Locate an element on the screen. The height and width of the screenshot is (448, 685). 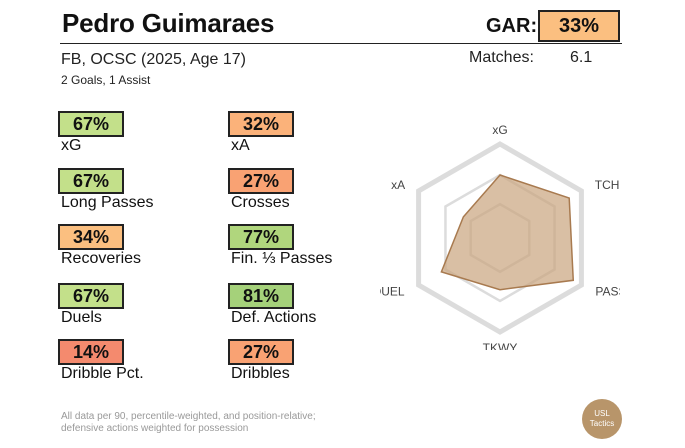
gar-value-badge: 33% is located at coordinates (579, 26).